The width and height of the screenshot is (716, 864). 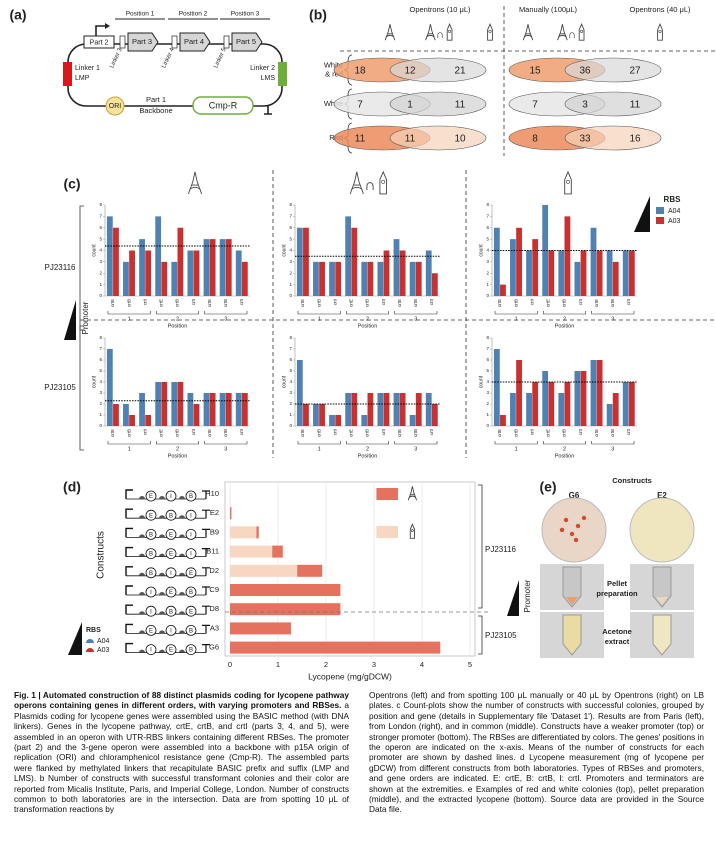 I want to click on clock, so click(x=568, y=181).